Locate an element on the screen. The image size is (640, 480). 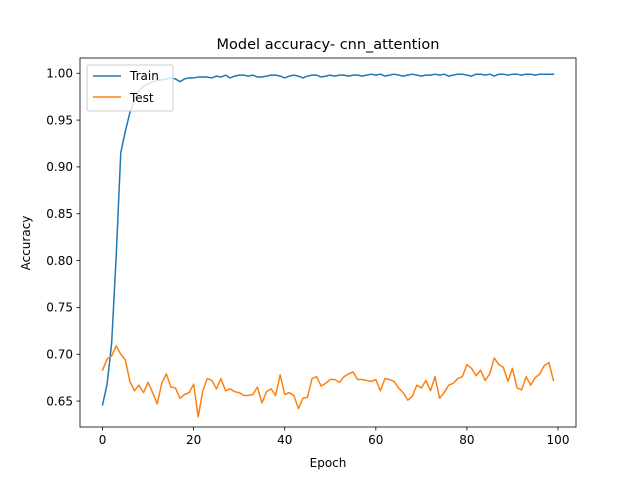
x-tick-label: 40 is located at coordinates (284, 440).